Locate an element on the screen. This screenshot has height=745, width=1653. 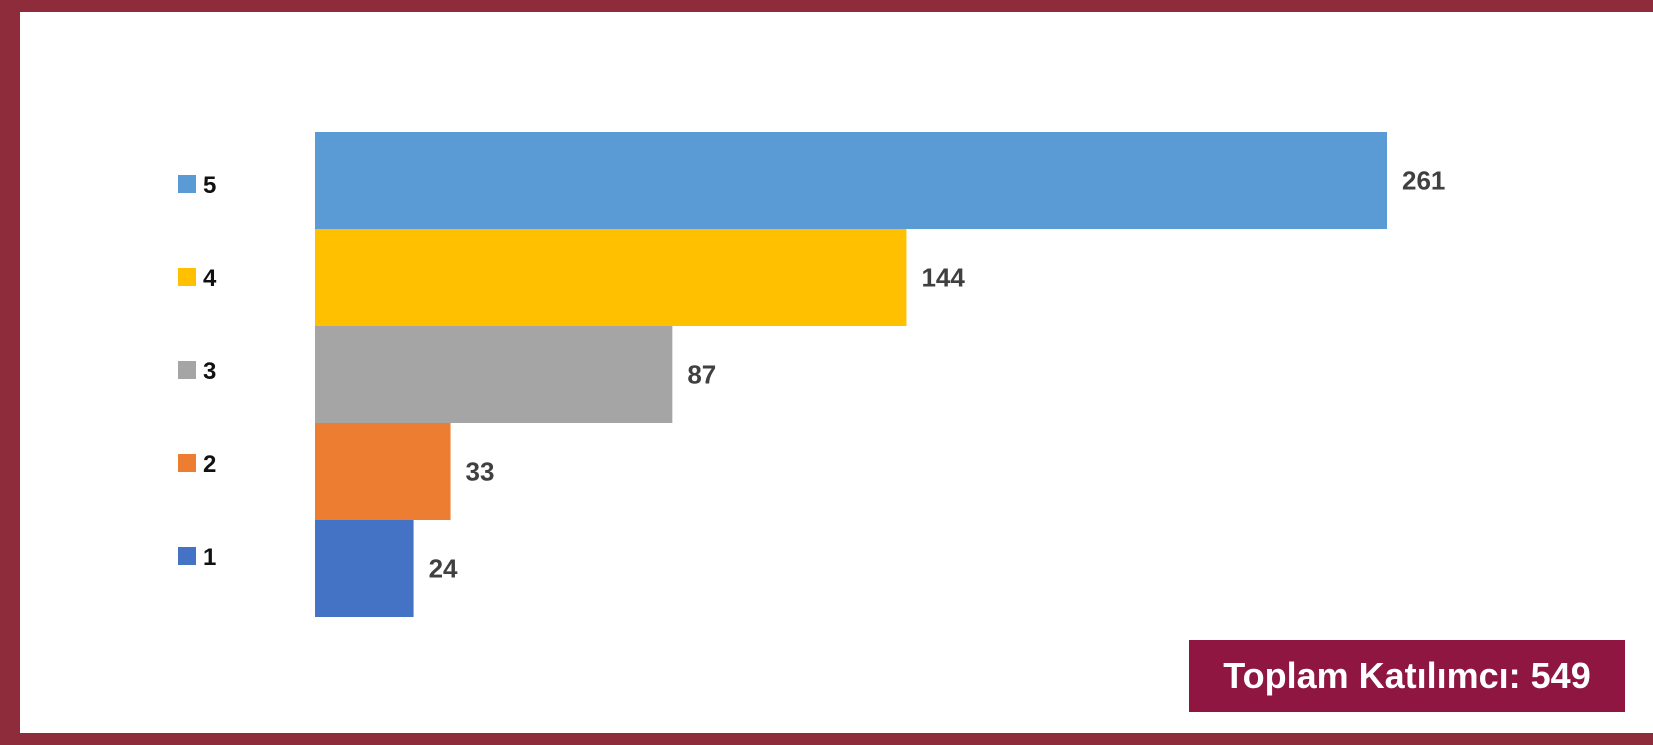
data-label-2: 33 is located at coordinates (480, 472).